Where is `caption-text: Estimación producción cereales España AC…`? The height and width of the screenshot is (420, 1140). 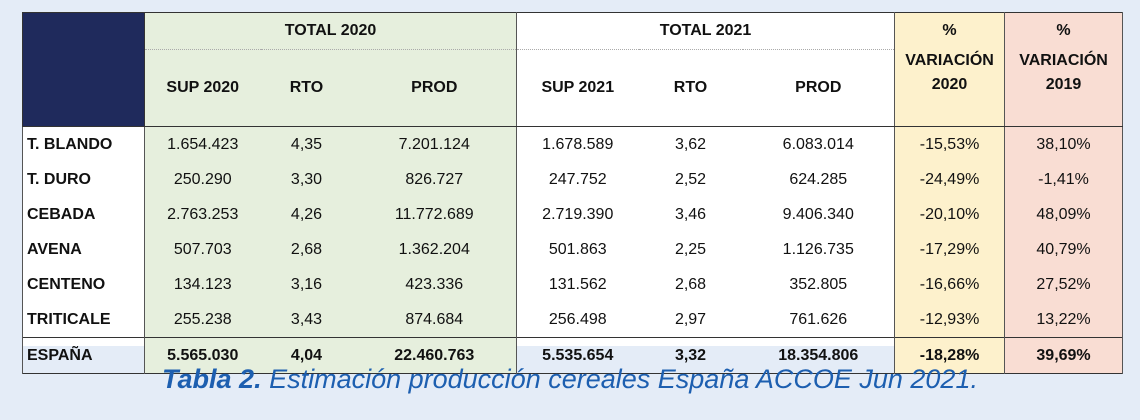
caption-text: Estimación producción cereales España AC… is located at coordinates (619, 379).